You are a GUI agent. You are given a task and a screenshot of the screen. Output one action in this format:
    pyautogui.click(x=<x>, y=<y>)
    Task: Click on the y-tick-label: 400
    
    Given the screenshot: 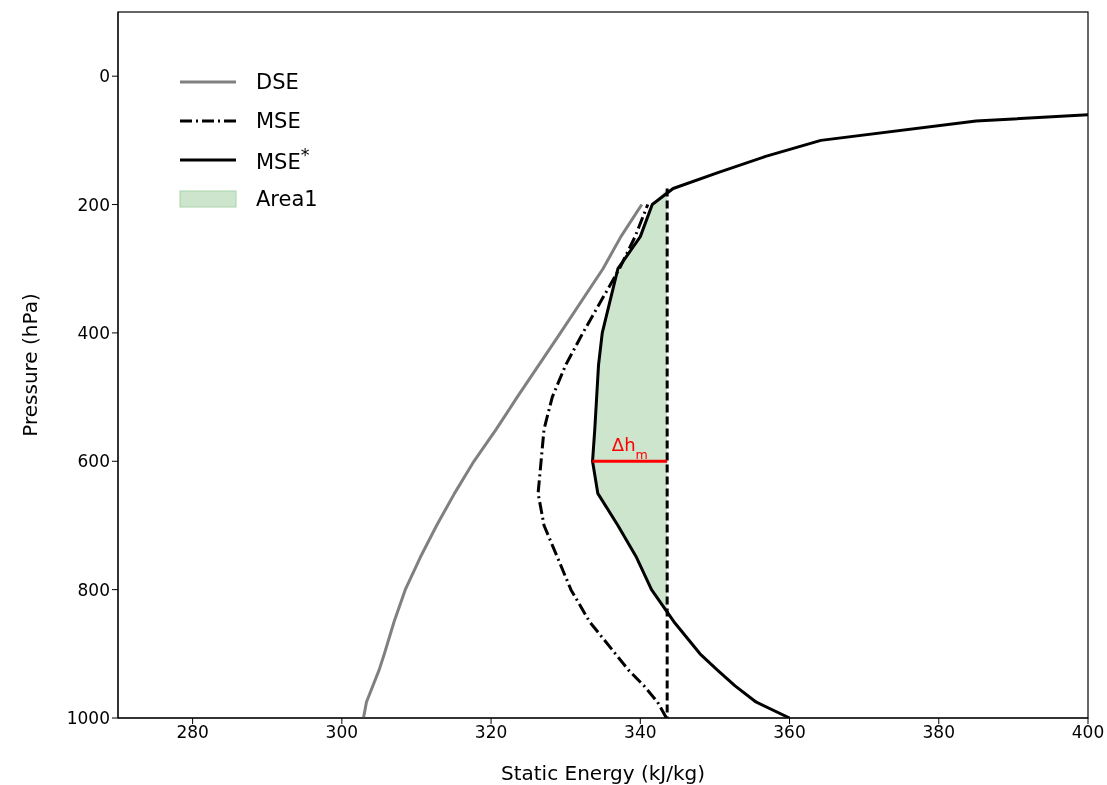 What is the action you would take?
    pyautogui.click(x=93, y=332)
    